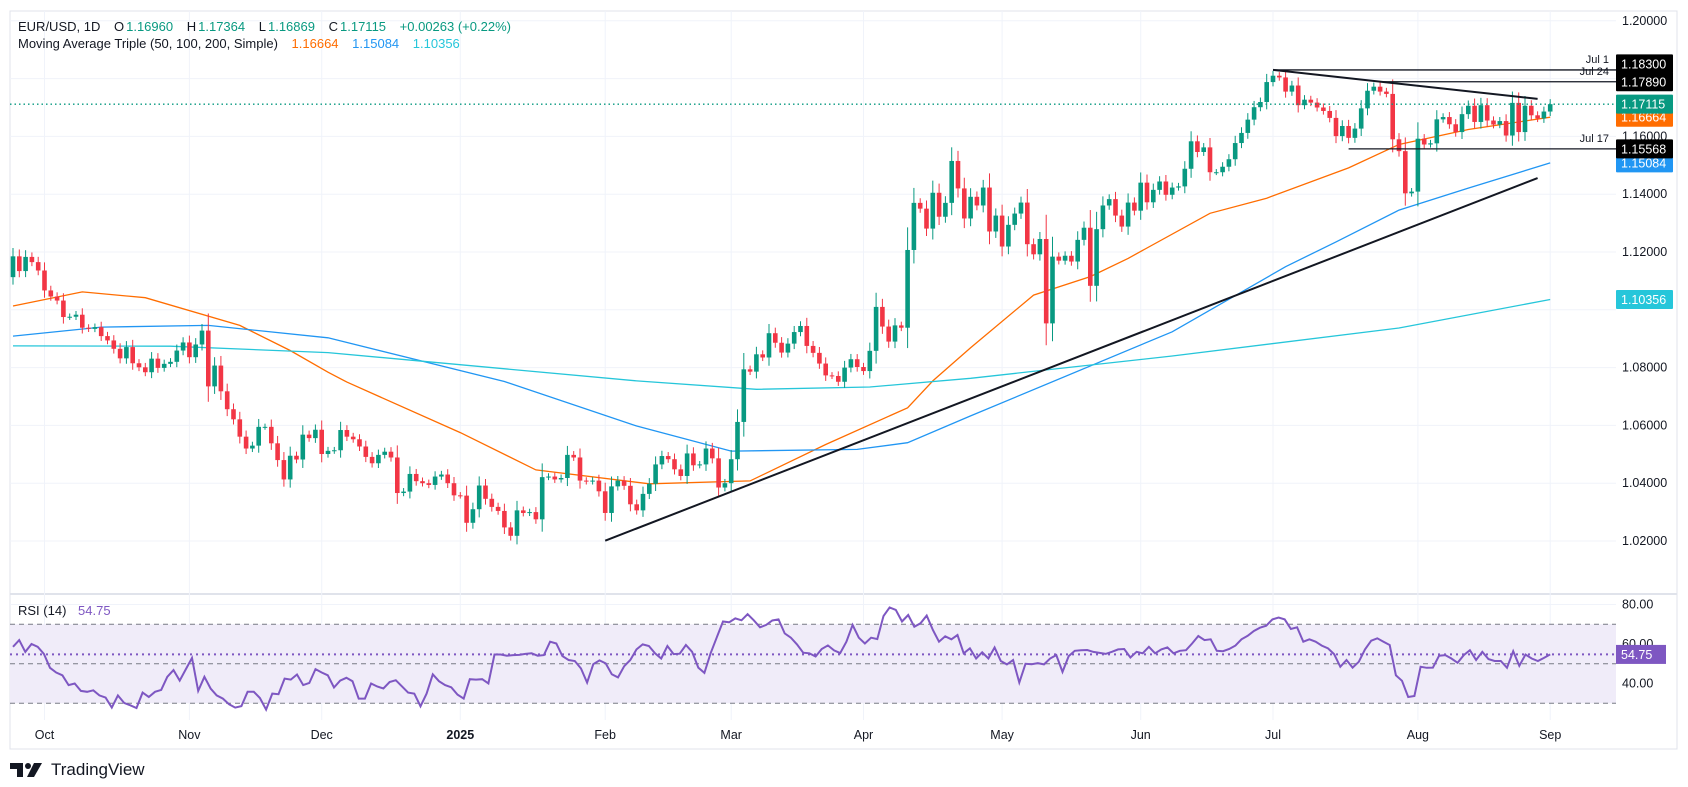 The height and width of the screenshot is (787, 1688). What do you see at coordinates (189, 735) in the screenshot?
I see `time-axis-label: Nov` at bounding box center [189, 735].